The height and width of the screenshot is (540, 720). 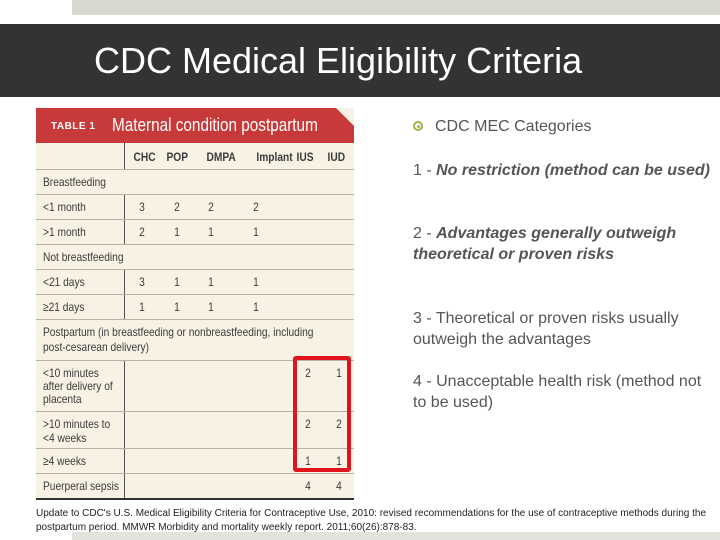 I want to click on category-number: 4 -, so click(x=425, y=381).